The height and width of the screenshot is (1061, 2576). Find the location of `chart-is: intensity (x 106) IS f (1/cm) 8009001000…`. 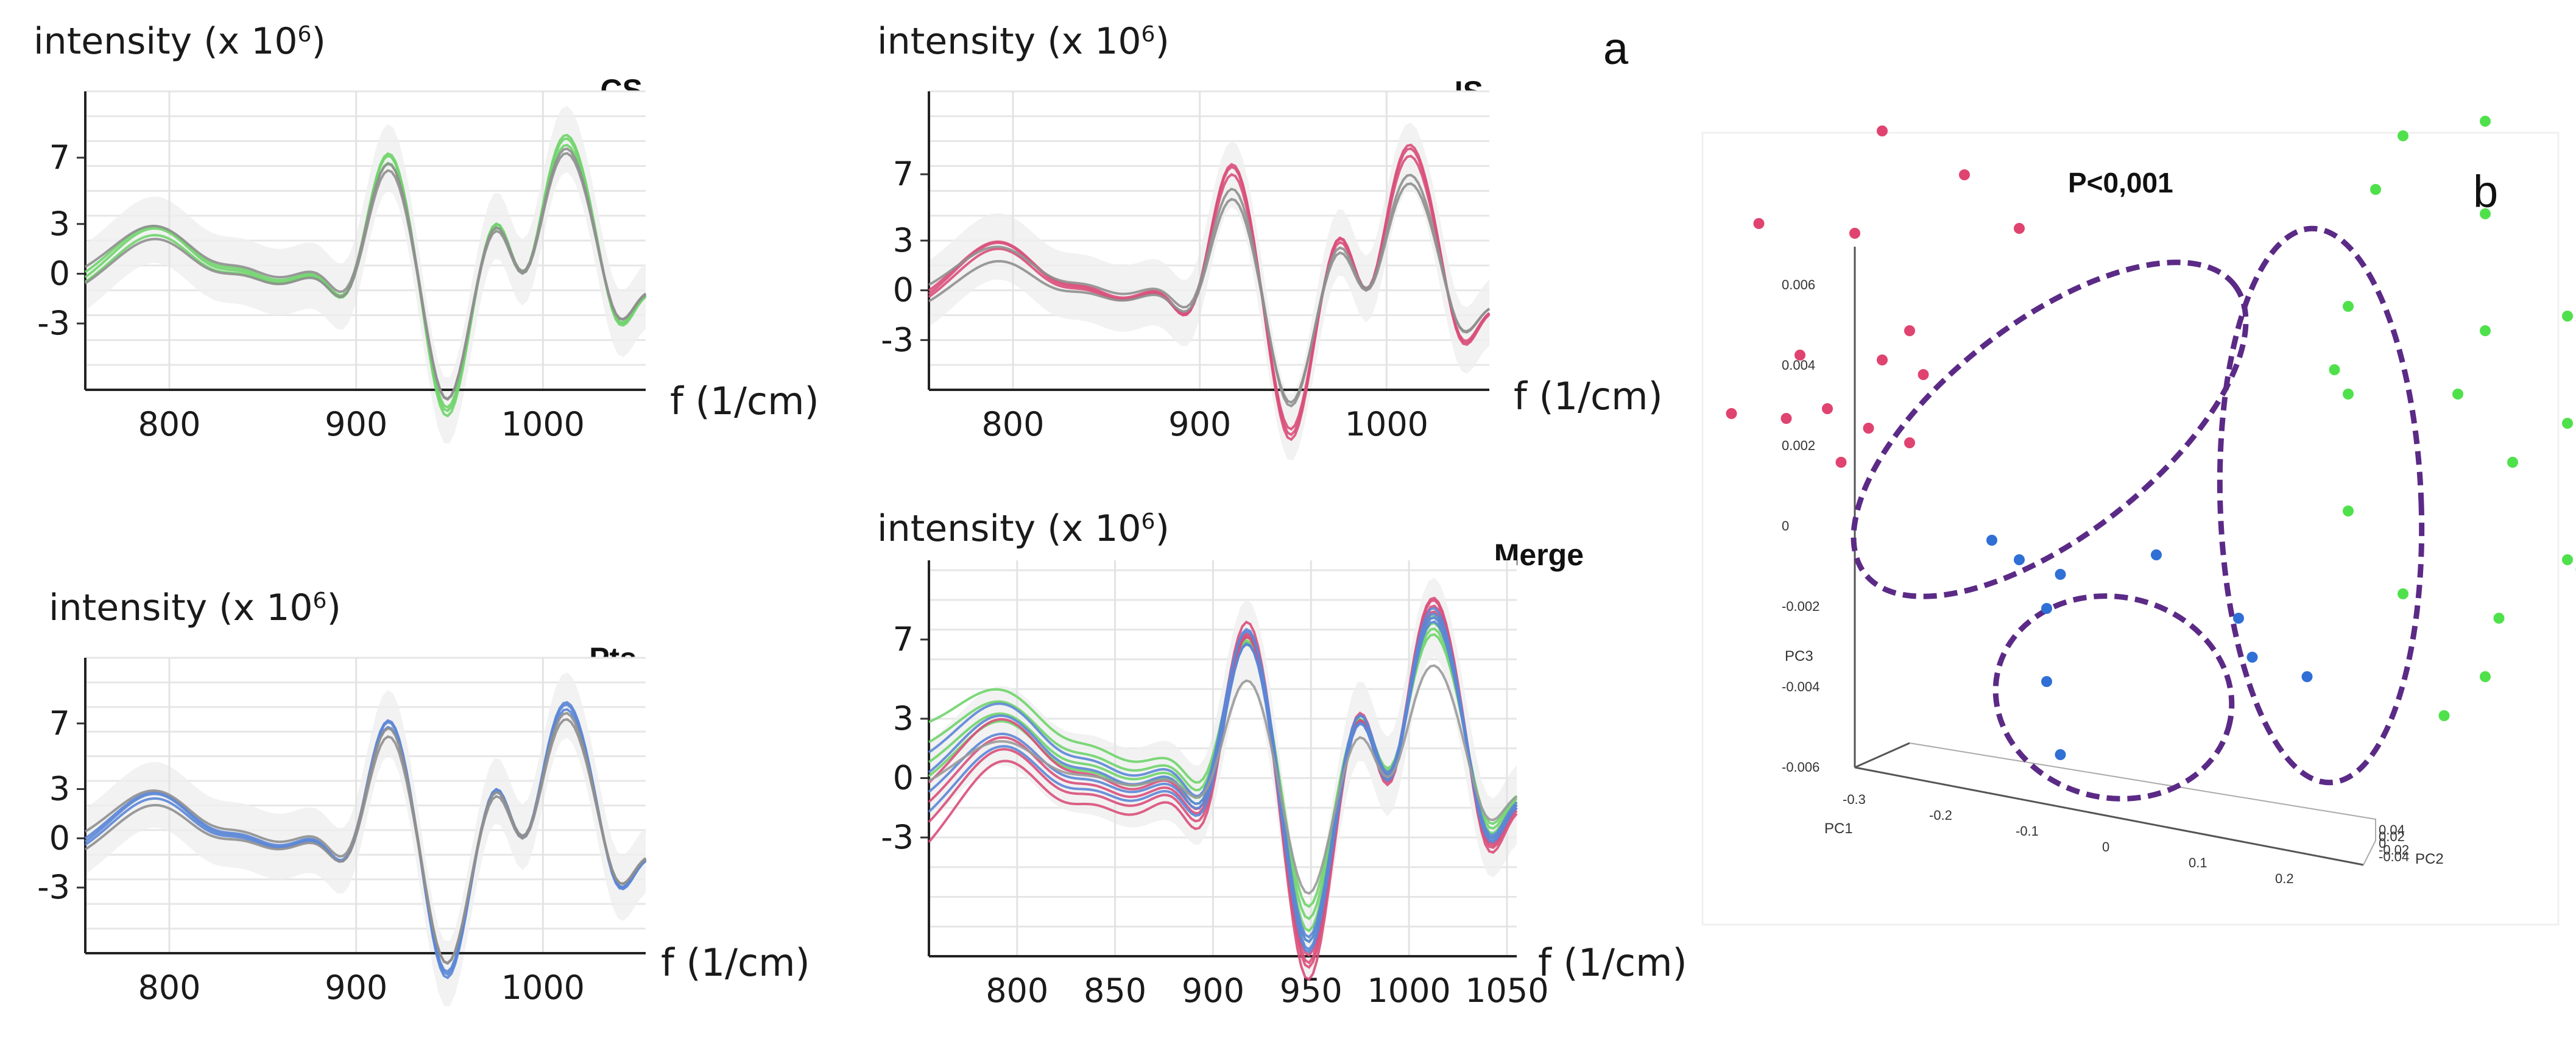

chart-is: intensity (x 106) IS f (1/cm) 8009001000… is located at coordinates (1270, 240).